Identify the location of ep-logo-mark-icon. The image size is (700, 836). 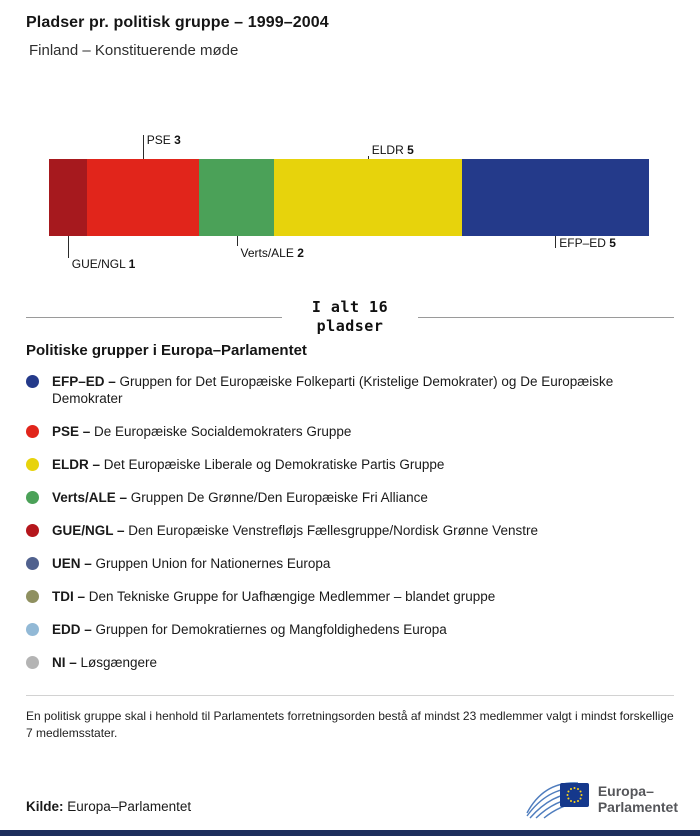
(558, 798).